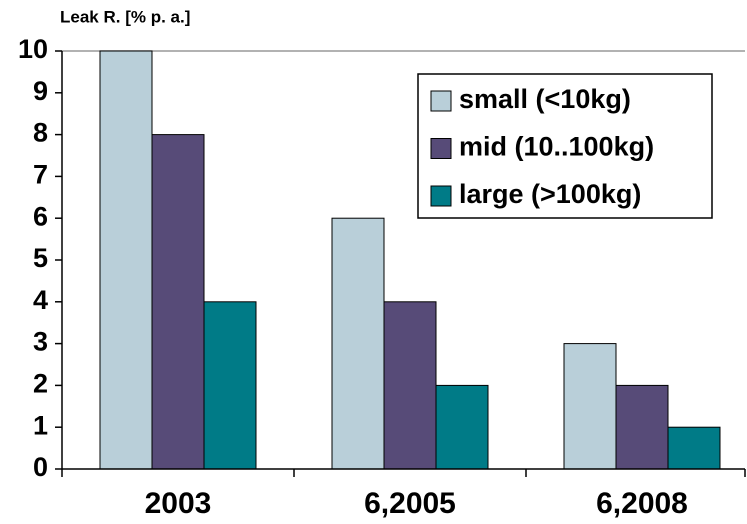 Image resolution: width=747 pixels, height=524 pixels. What do you see at coordinates (33, 49) in the screenshot?
I see `y-tick-label: 10` at bounding box center [33, 49].